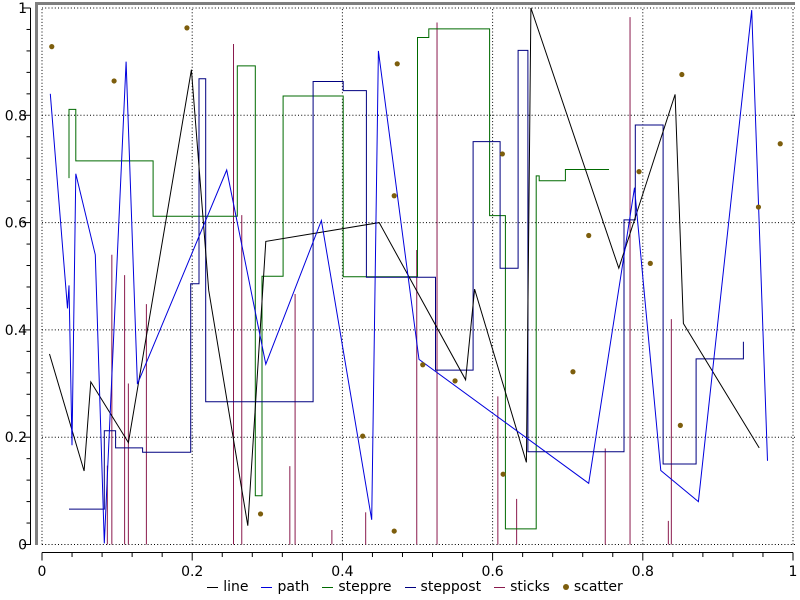 This screenshot has width=800, height=600. Describe the element at coordinates (16, 438) in the screenshot. I see `y-tick-label: 0.2` at that location.